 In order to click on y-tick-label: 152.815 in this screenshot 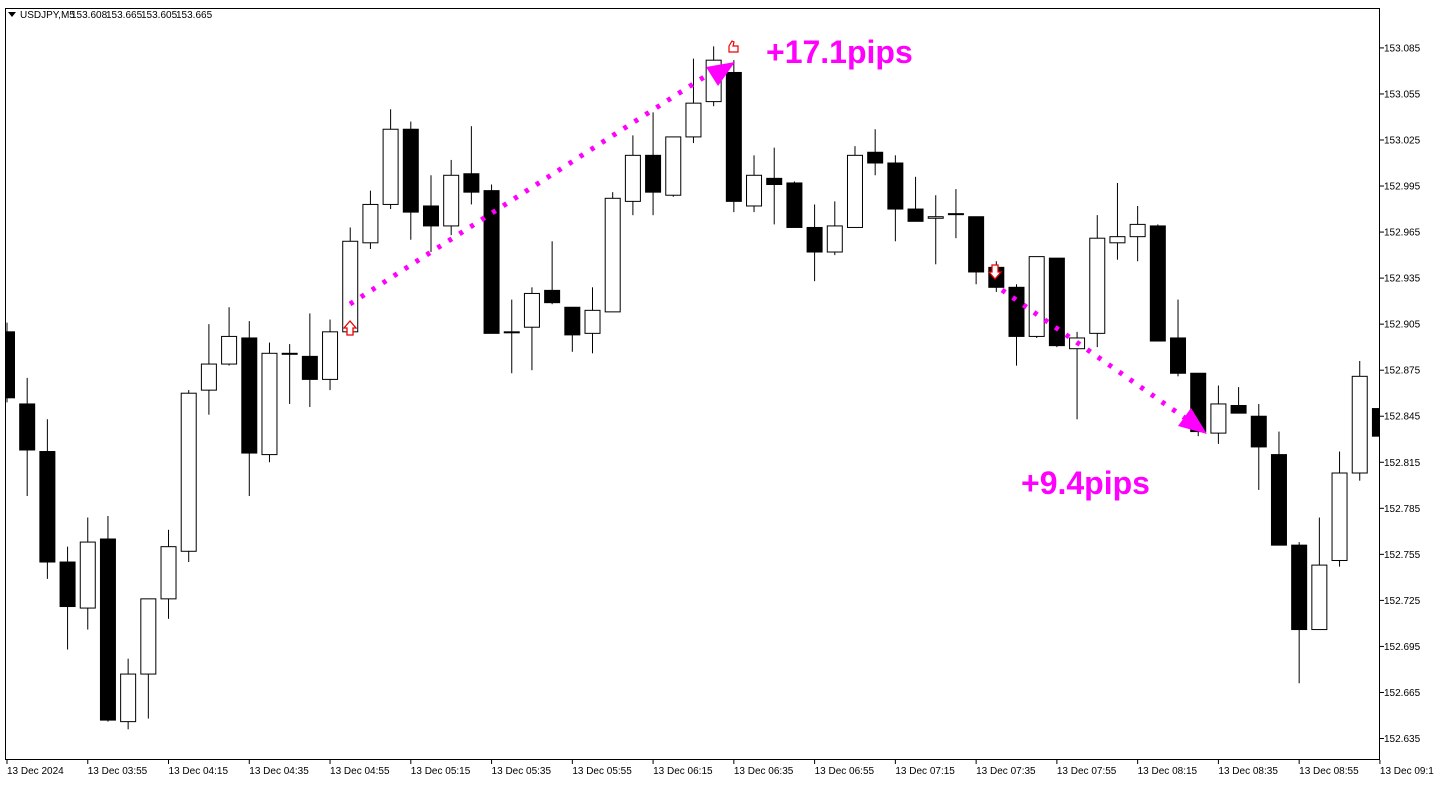, I will do `click(1402, 463)`.